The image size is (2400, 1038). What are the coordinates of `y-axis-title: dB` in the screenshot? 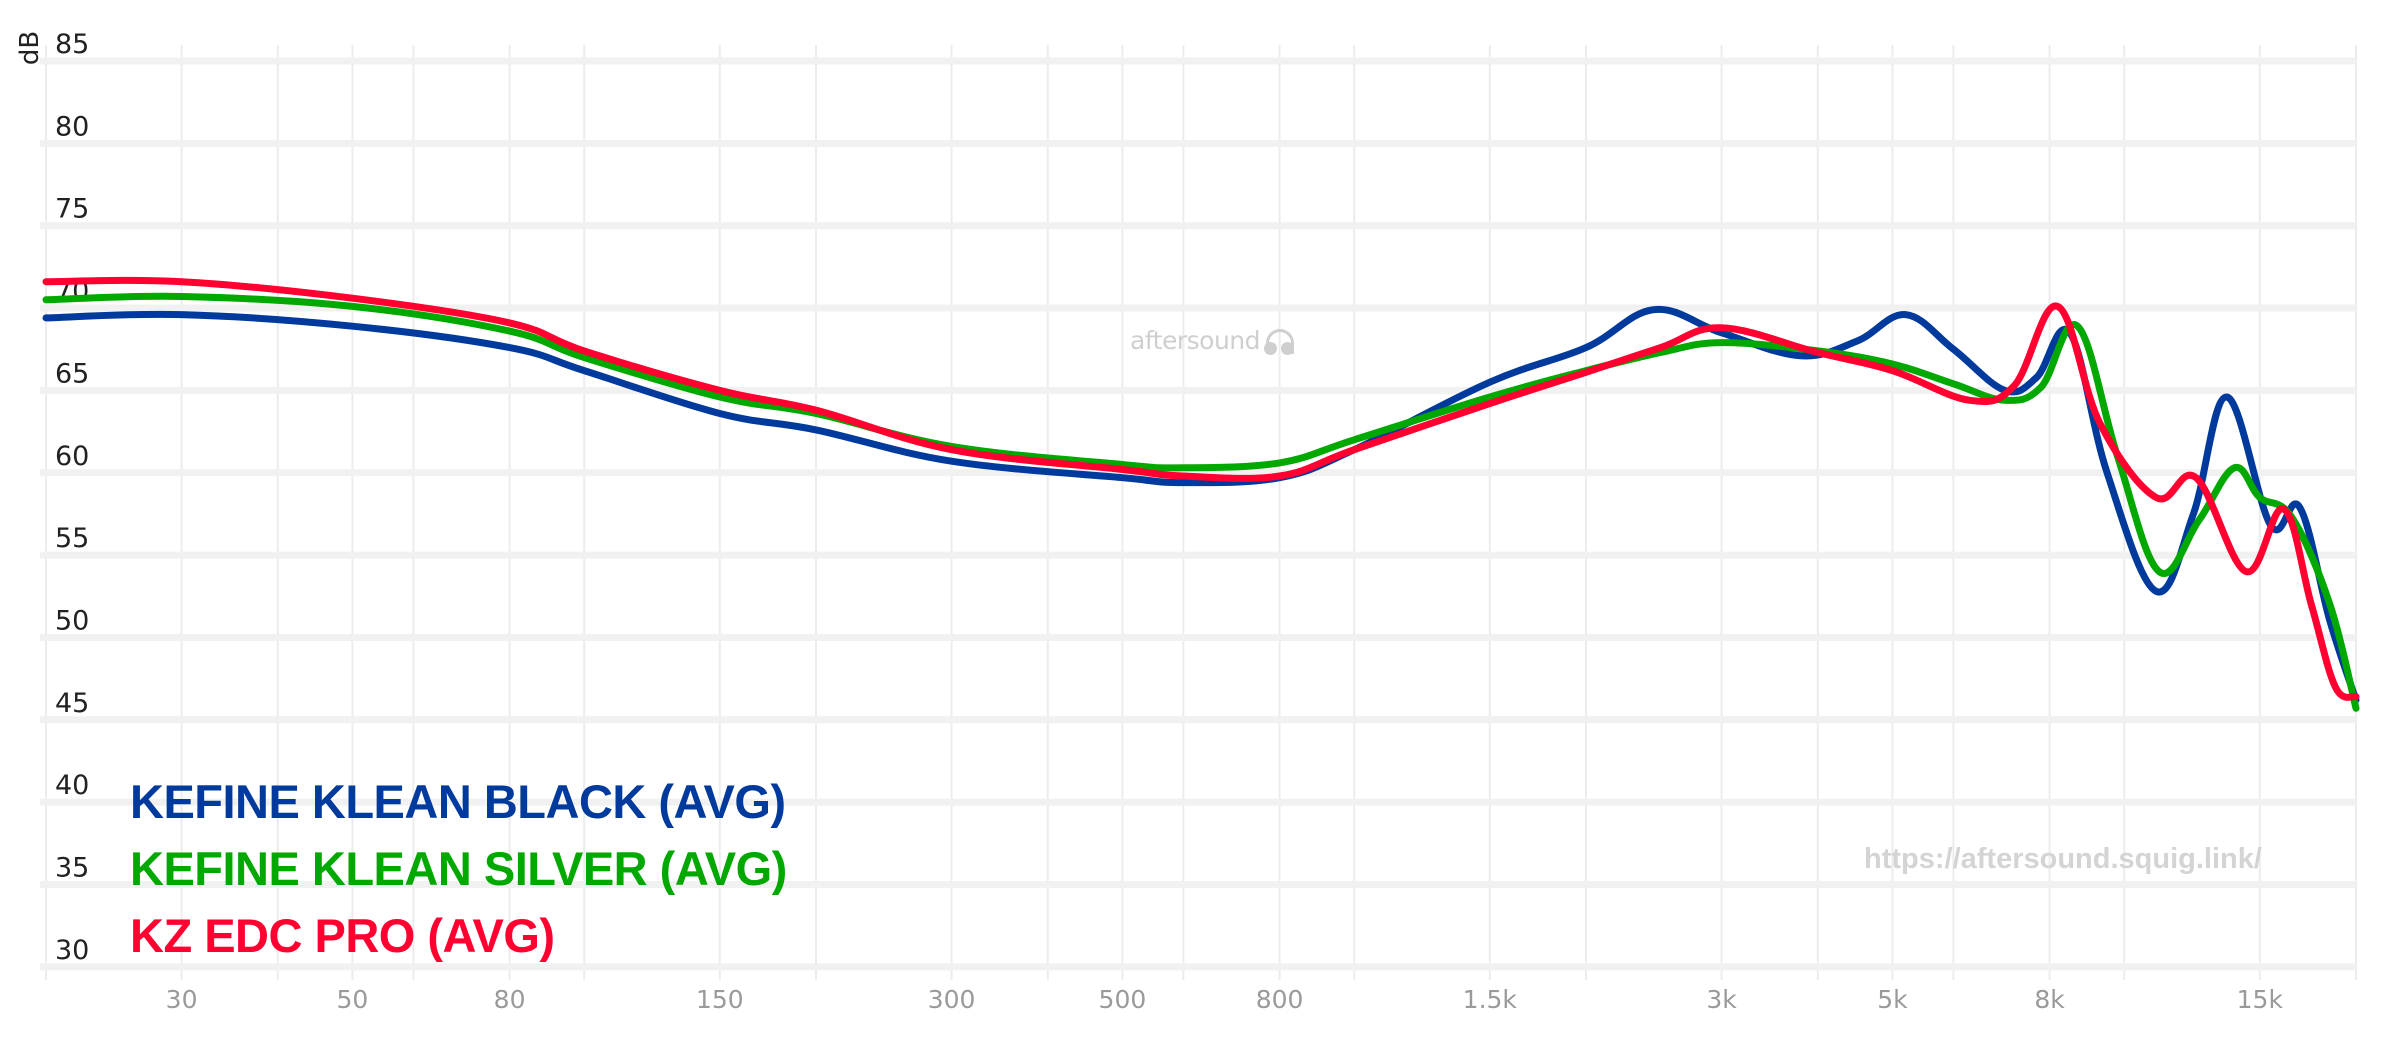 It's located at (30, 48).